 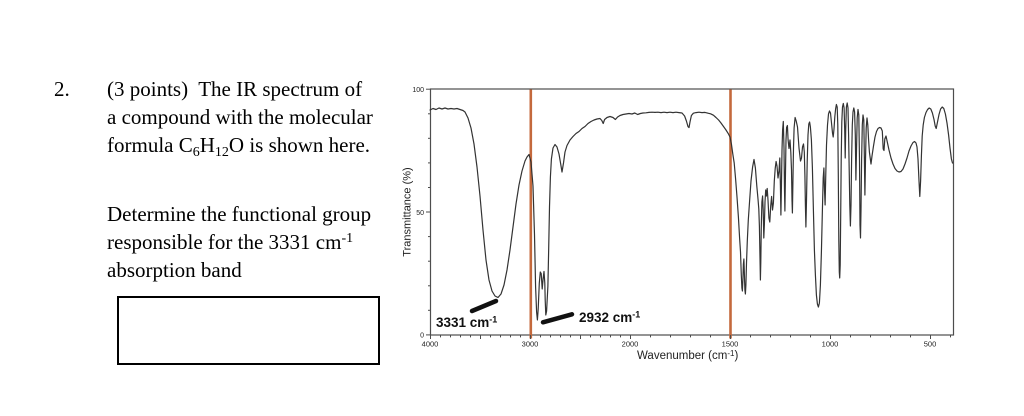 I want to click on svg-text: 100, so click(x=418, y=90).